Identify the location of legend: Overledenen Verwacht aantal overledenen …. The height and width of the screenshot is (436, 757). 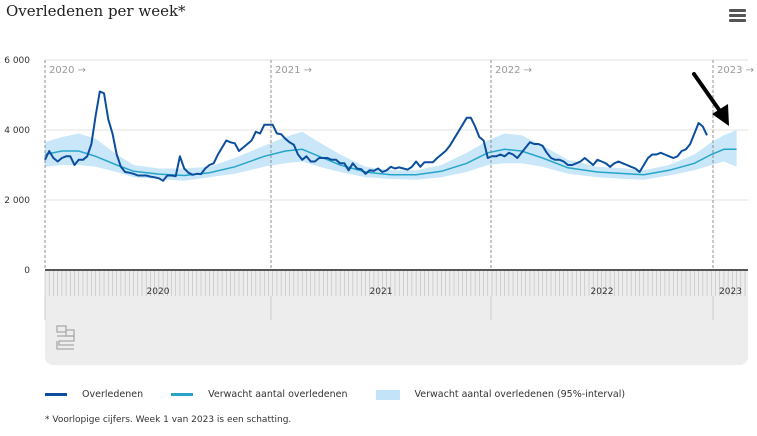
(349, 394).